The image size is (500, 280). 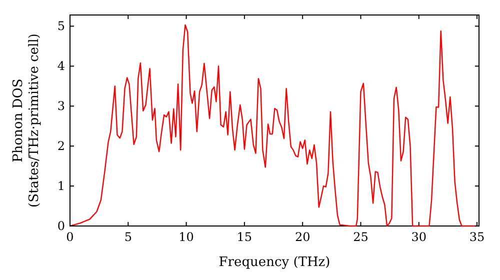 I want to click on y-tick-label: 3, so click(x=61, y=106).